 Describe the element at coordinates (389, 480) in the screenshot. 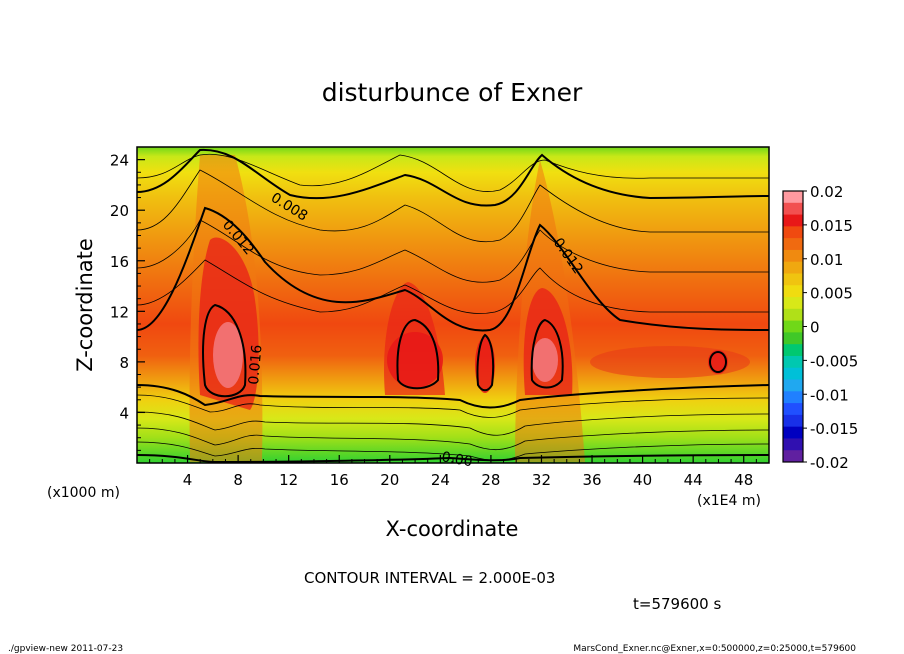

I see `x-tick-label: 20` at that location.